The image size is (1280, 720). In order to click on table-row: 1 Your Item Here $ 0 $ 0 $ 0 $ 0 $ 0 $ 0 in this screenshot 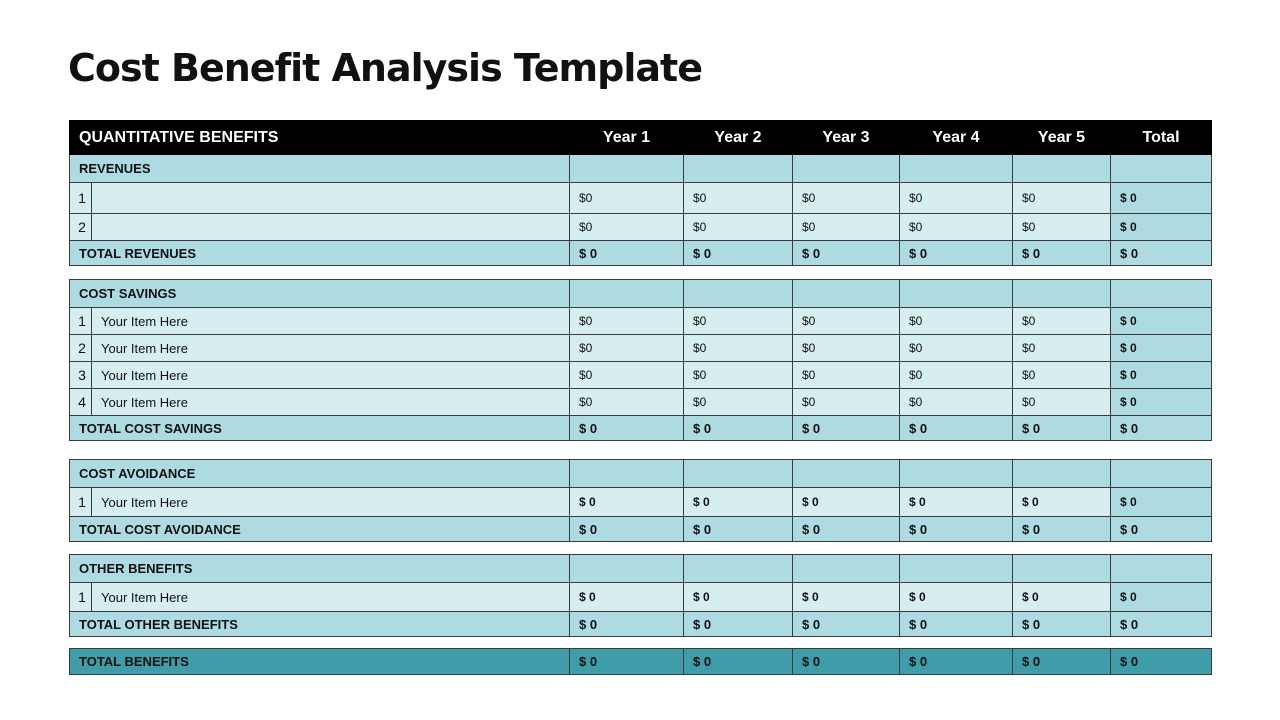, I will do `click(640, 597)`.